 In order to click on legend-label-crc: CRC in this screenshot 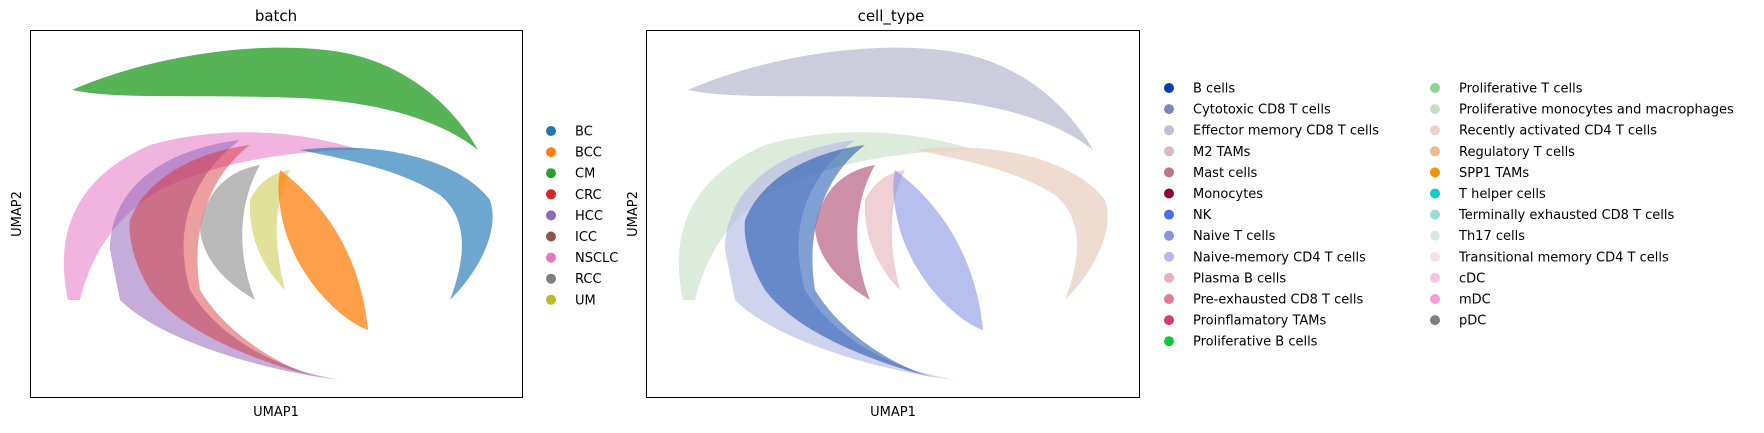, I will do `click(588, 195)`.